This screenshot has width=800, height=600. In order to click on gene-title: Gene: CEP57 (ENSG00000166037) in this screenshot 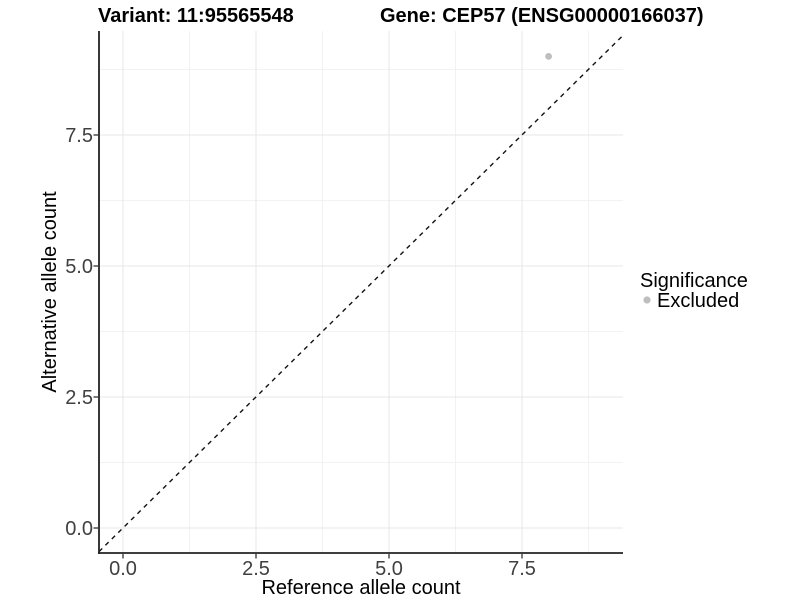, I will do `click(542, 16)`.